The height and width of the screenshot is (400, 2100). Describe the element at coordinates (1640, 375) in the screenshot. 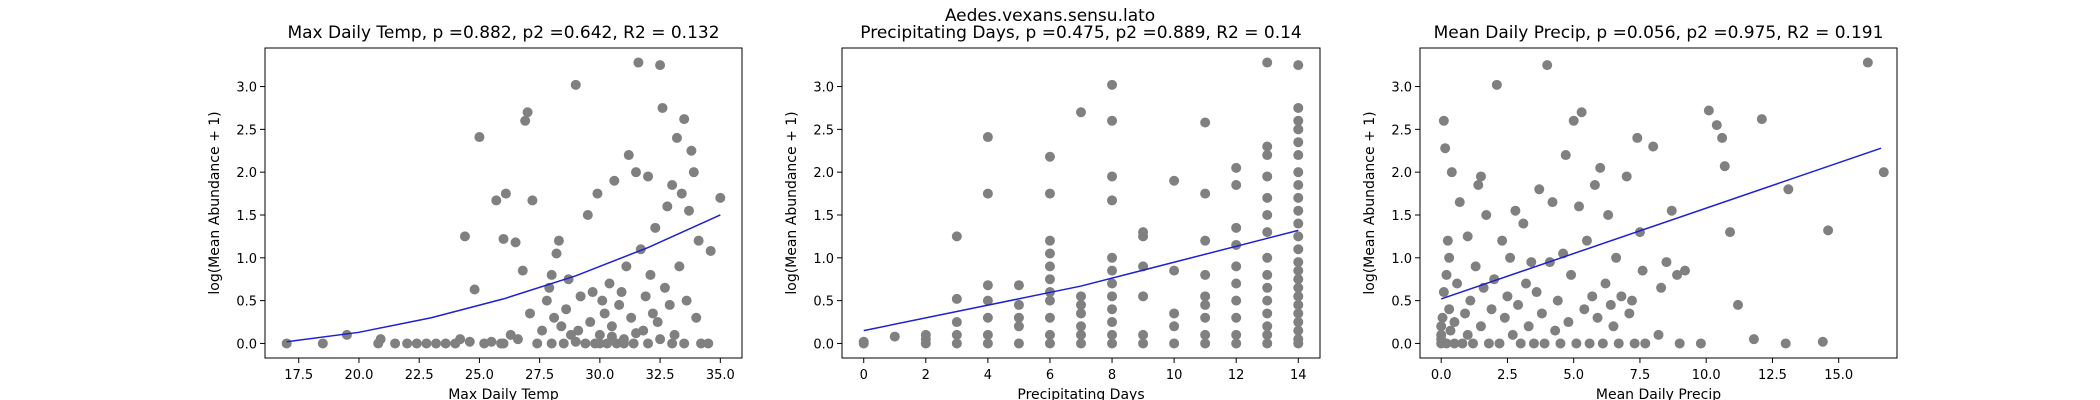

I see `x-tick-label: 7.5` at that location.